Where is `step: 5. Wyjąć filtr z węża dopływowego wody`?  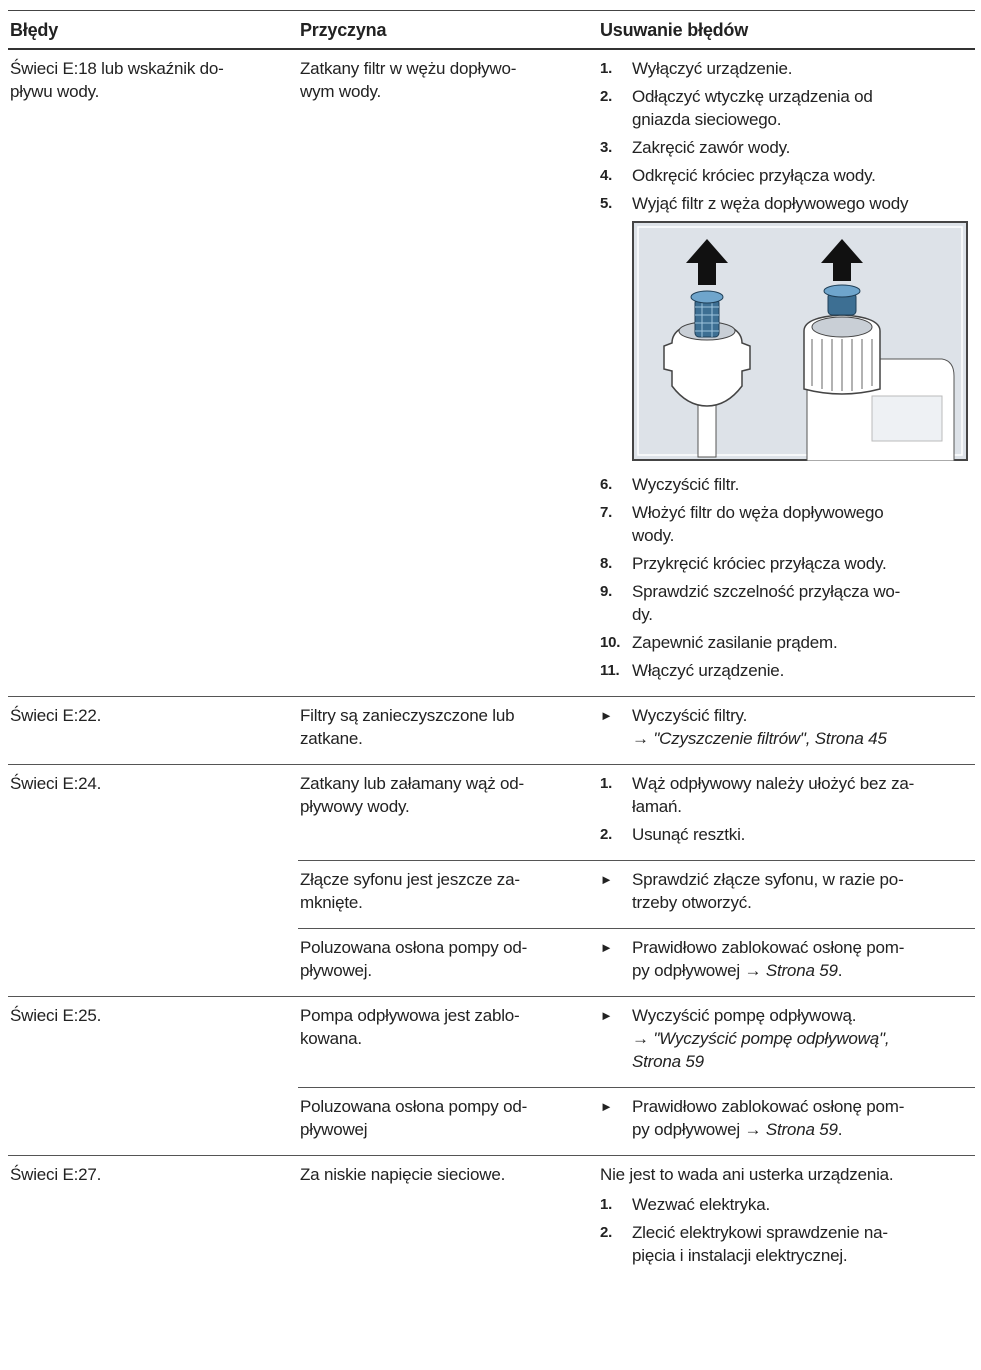 step: 5. Wyjąć filtr z węża dopływowego wody is located at coordinates (783, 203).